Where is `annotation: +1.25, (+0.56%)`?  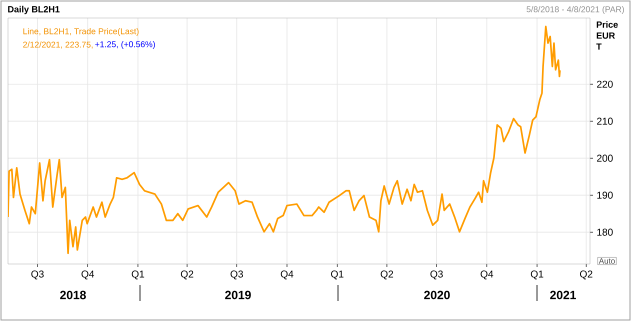
annotation: +1.25, (+0.56%) is located at coordinates (125, 45).